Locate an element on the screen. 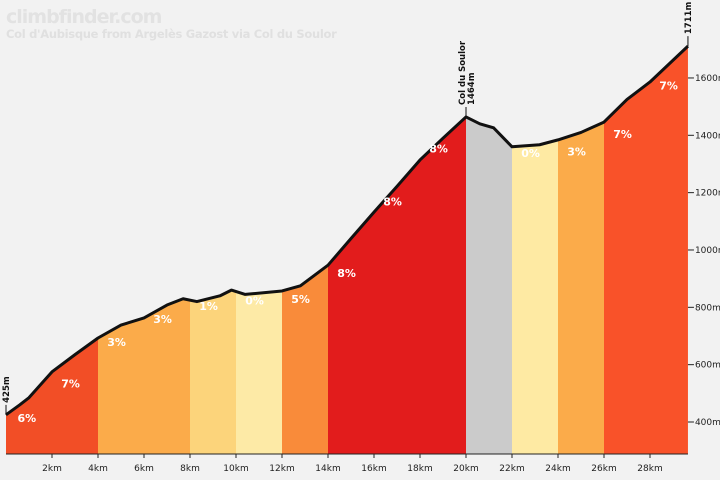 The height and width of the screenshot is (480, 720). x-tick-label: 16km is located at coordinates (373, 469).